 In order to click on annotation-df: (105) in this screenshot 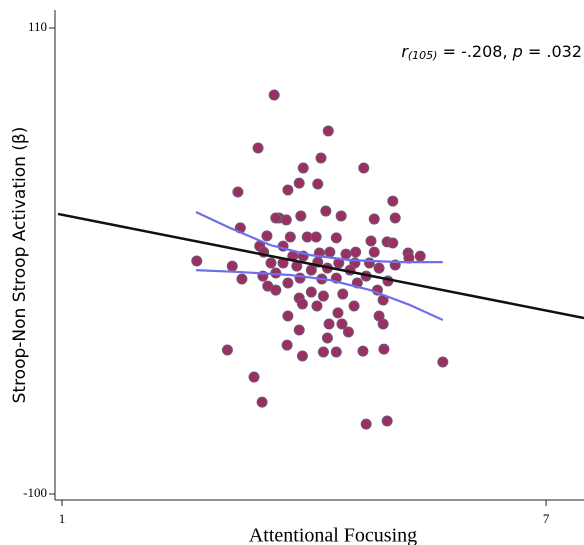, I will do `click(423, 55)`.